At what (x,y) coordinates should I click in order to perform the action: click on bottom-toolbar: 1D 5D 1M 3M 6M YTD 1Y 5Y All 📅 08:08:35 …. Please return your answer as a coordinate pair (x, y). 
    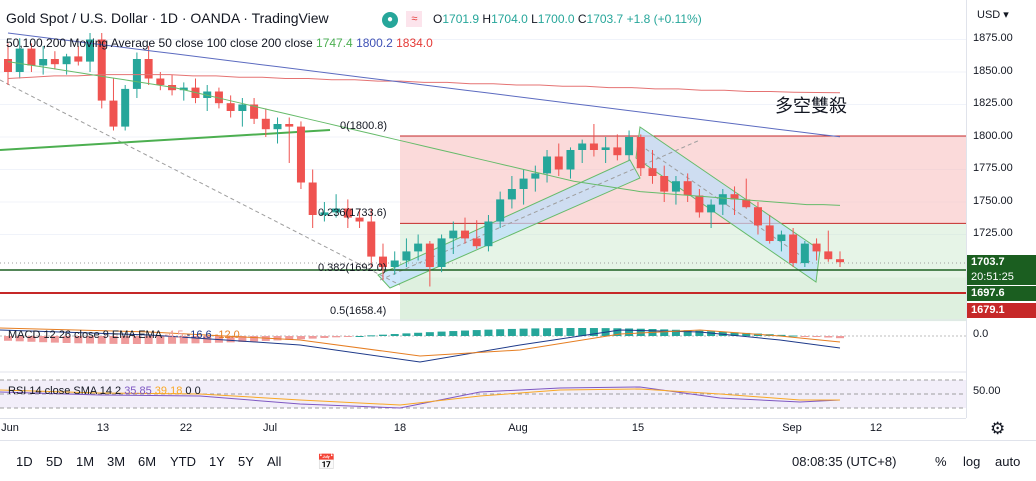
    Looking at the image, I should click on (518, 460).